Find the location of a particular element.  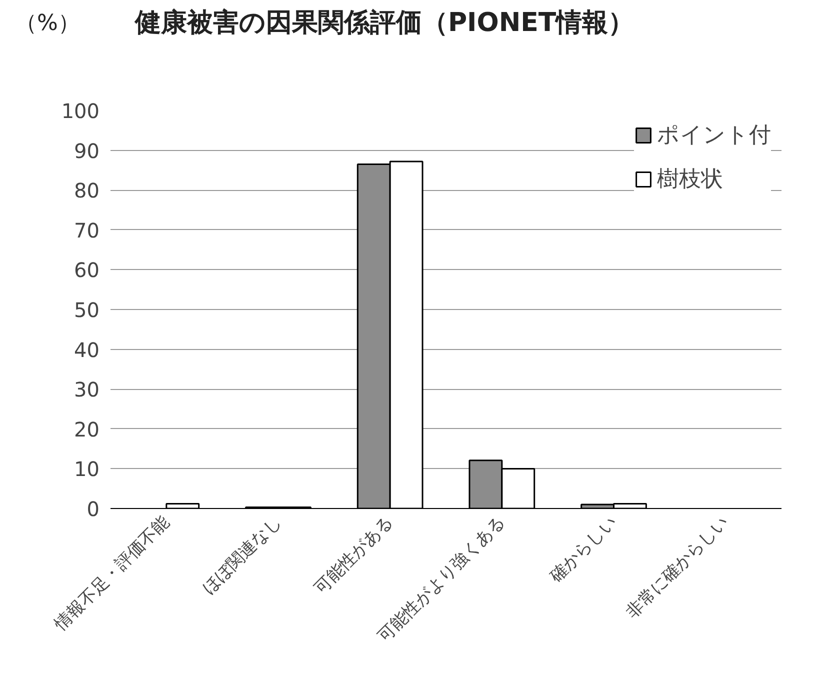

y-tick-label: 20 is located at coordinates (87, 429).